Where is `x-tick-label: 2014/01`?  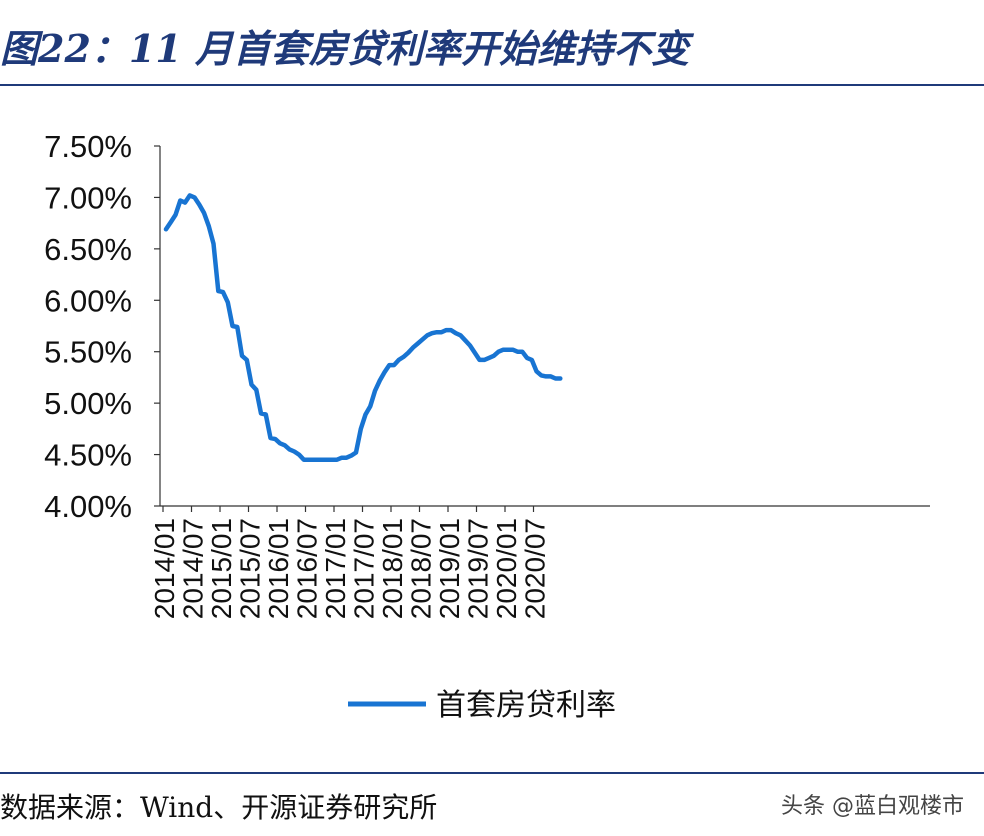 x-tick-label: 2014/01 is located at coordinates (164, 568).